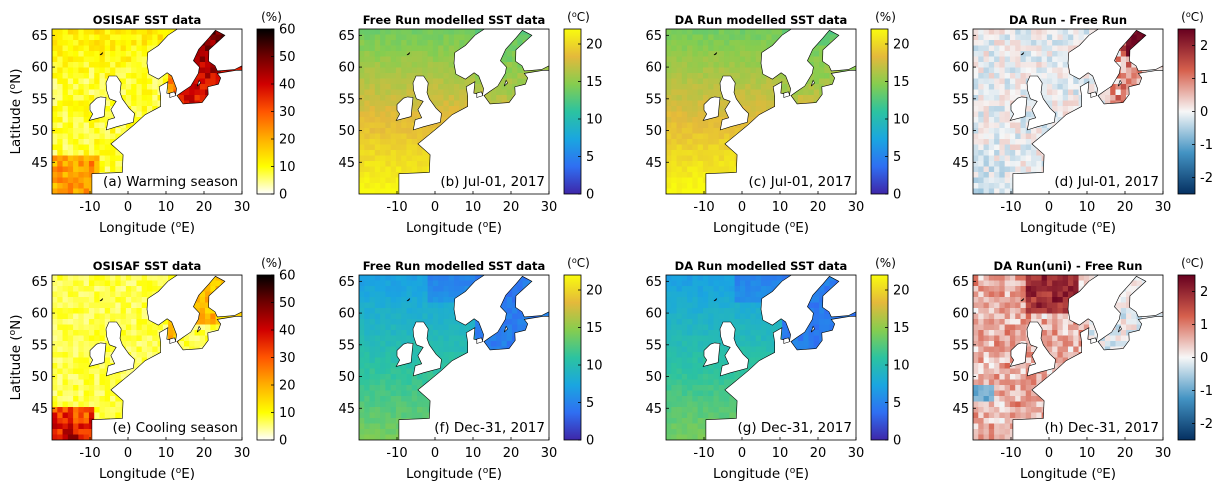  What do you see at coordinates (1206, 145) in the screenshot?
I see `colorbar-tick-label: -1` at bounding box center [1206, 145].